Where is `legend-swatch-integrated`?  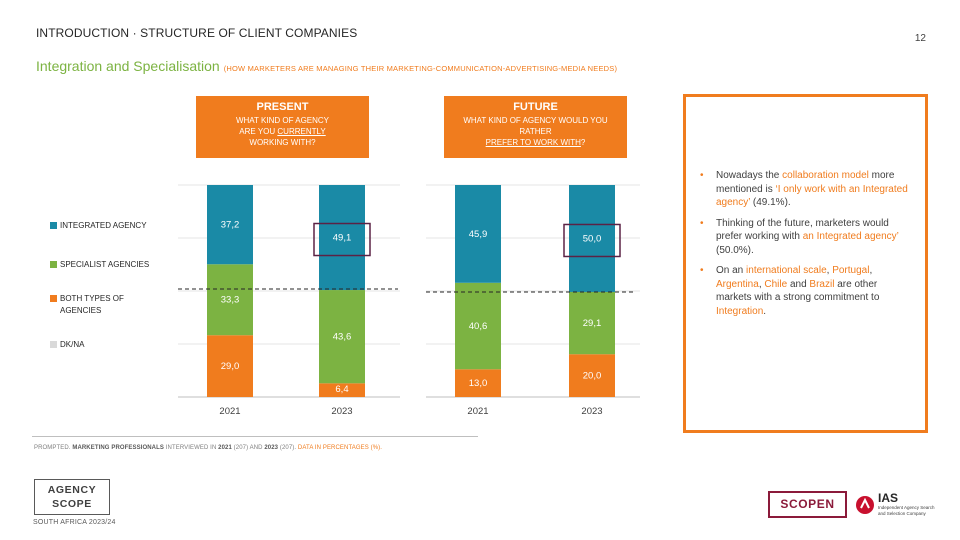 legend-swatch-integrated is located at coordinates (53, 225).